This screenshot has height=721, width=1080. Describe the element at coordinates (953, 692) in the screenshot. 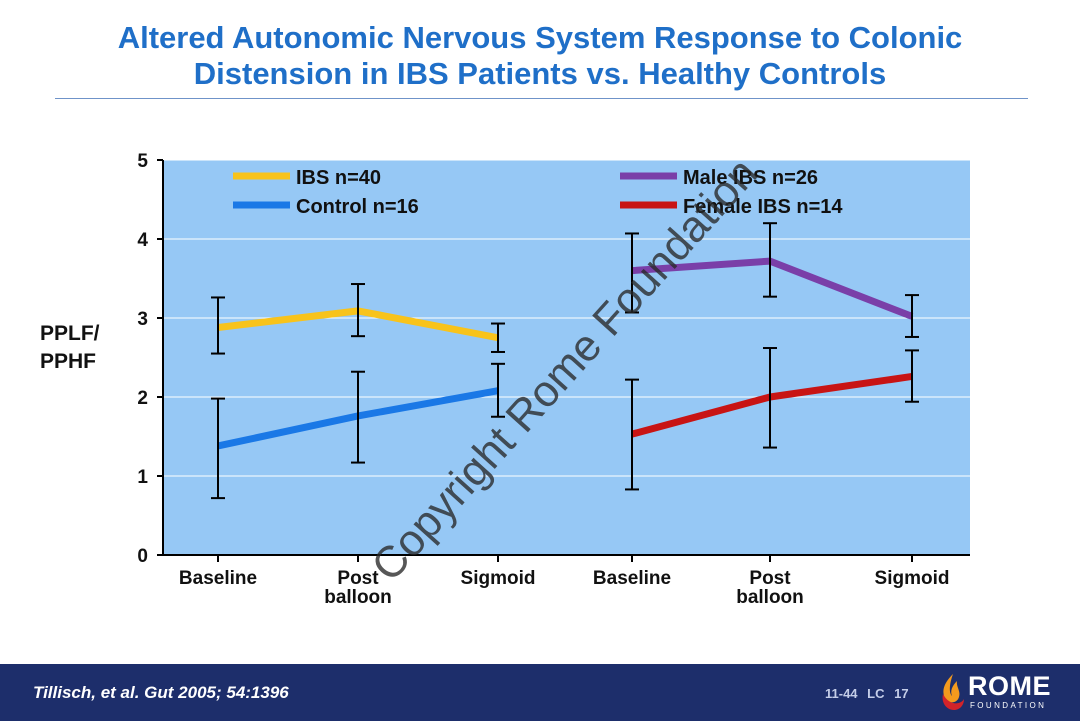

I see `rome-flame-icon` at that location.